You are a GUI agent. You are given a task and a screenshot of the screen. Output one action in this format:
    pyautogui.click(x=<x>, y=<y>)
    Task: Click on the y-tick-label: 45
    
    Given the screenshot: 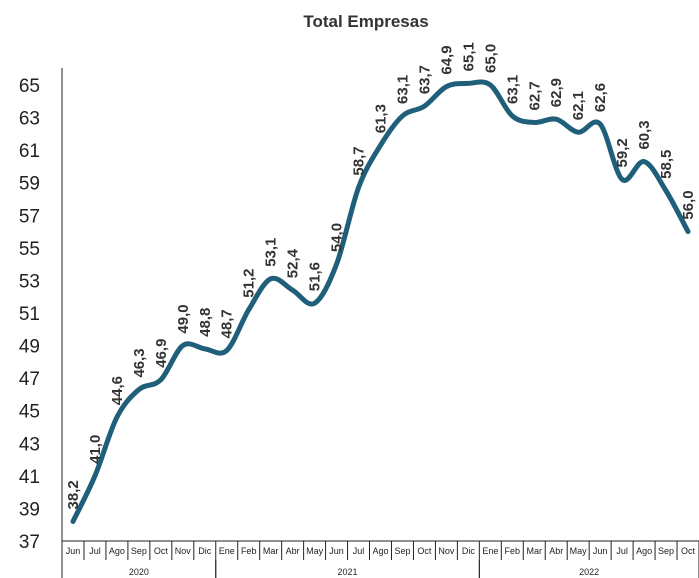 What is the action you would take?
    pyautogui.click(x=29, y=412)
    